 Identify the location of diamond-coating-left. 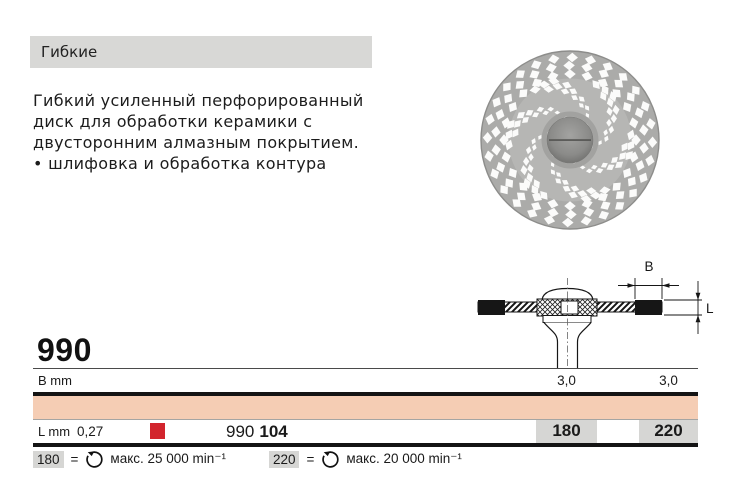
(491, 307).